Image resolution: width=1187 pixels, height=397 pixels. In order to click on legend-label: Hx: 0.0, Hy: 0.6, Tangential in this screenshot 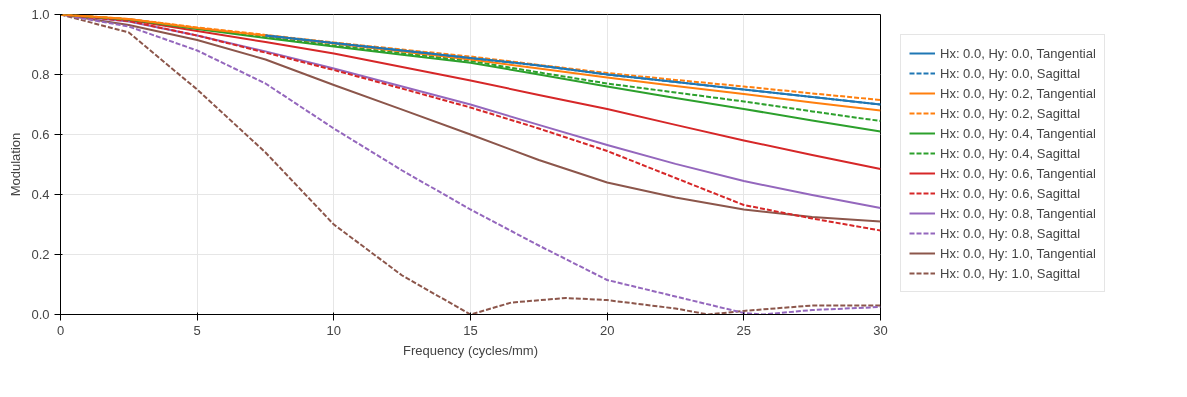, I will do `click(1018, 173)`.